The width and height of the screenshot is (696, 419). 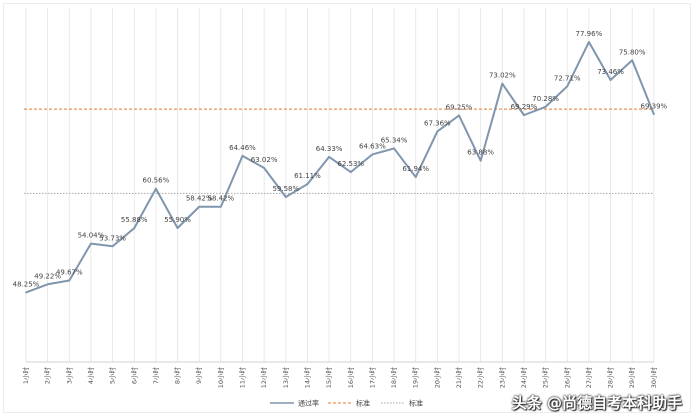 What do you see at coordinates (264, 160) in the screenshot?
I see `data-label: 63.02%` at bounding box center [264, 160].